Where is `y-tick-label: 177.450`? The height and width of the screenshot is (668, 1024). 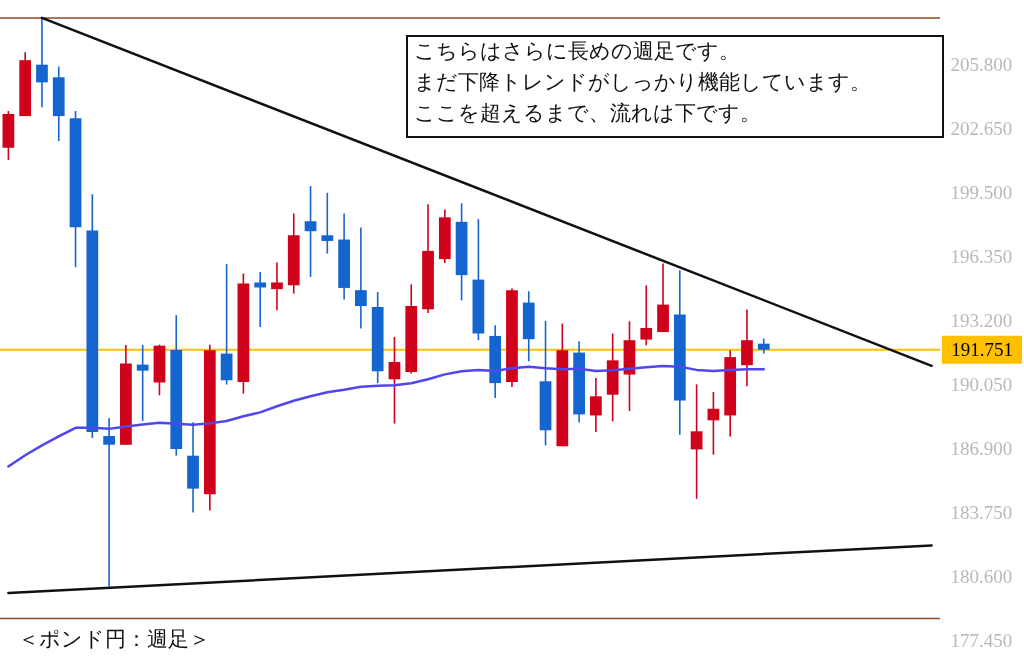 y-tick-label: 177.450 is located at coordinates (981, 641).